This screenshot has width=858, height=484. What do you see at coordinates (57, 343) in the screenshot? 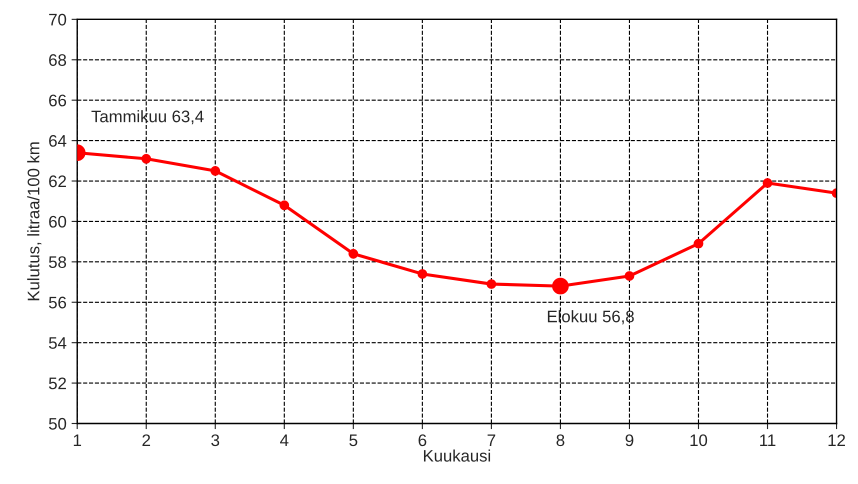
I see `y-tick-label: 54` at bounding box center [57, 343].